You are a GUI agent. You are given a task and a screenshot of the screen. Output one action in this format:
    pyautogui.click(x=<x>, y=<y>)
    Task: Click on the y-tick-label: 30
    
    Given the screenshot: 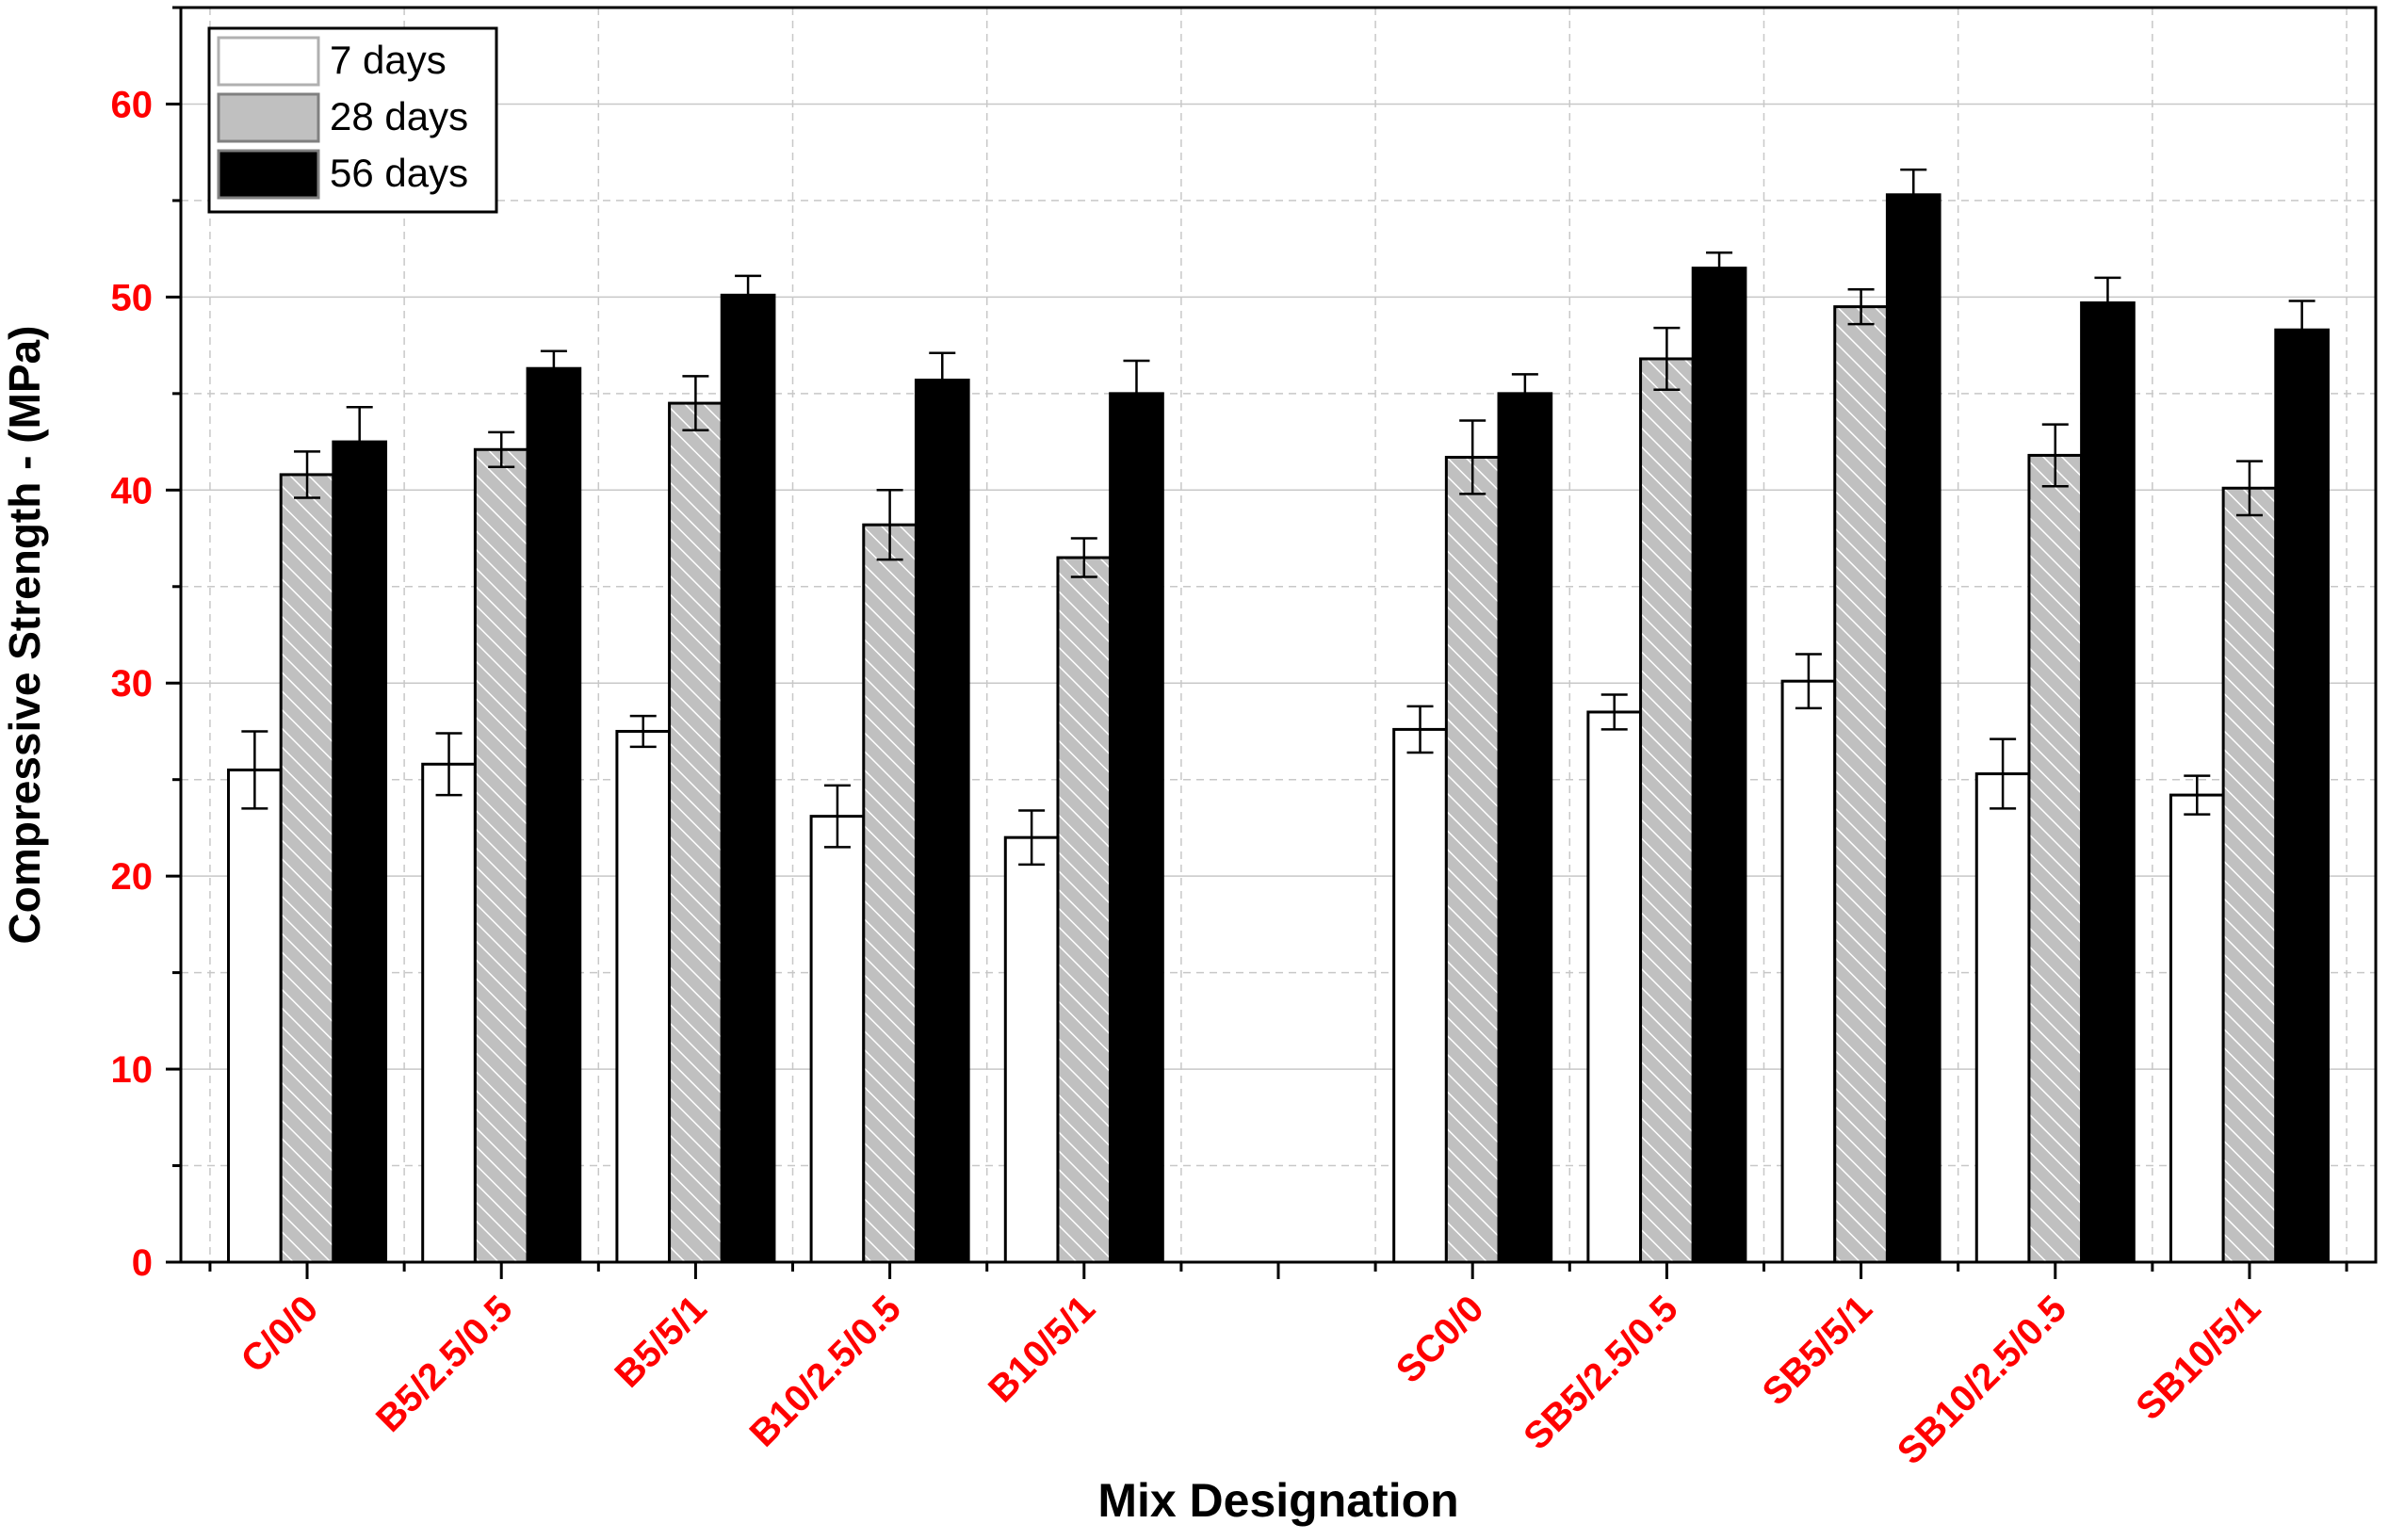 What is the action you would take?
    pyautogui.click(x=132, y=684)
    